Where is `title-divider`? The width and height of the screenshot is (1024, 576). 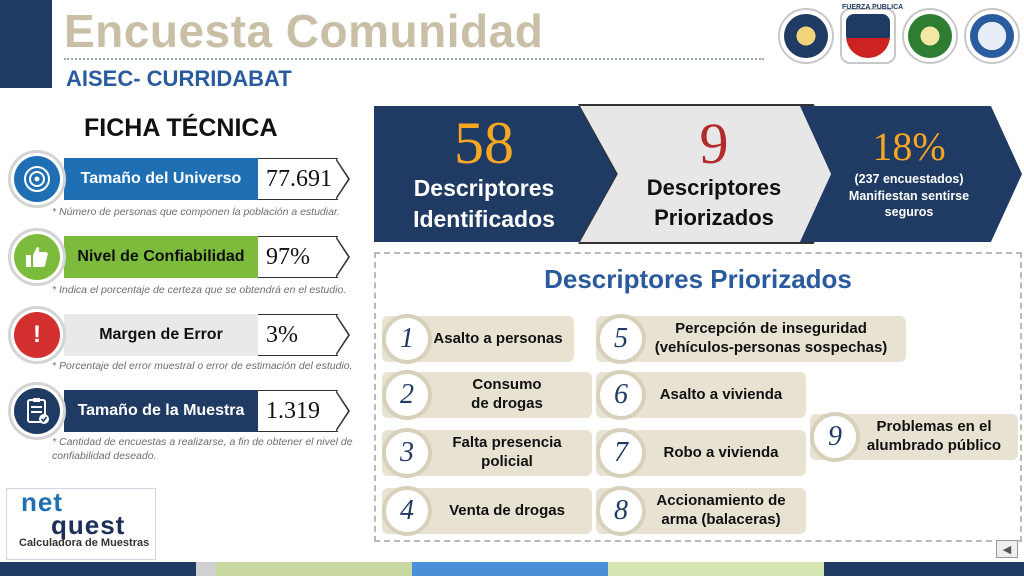
title-divider is located at coordinates (414, 59).